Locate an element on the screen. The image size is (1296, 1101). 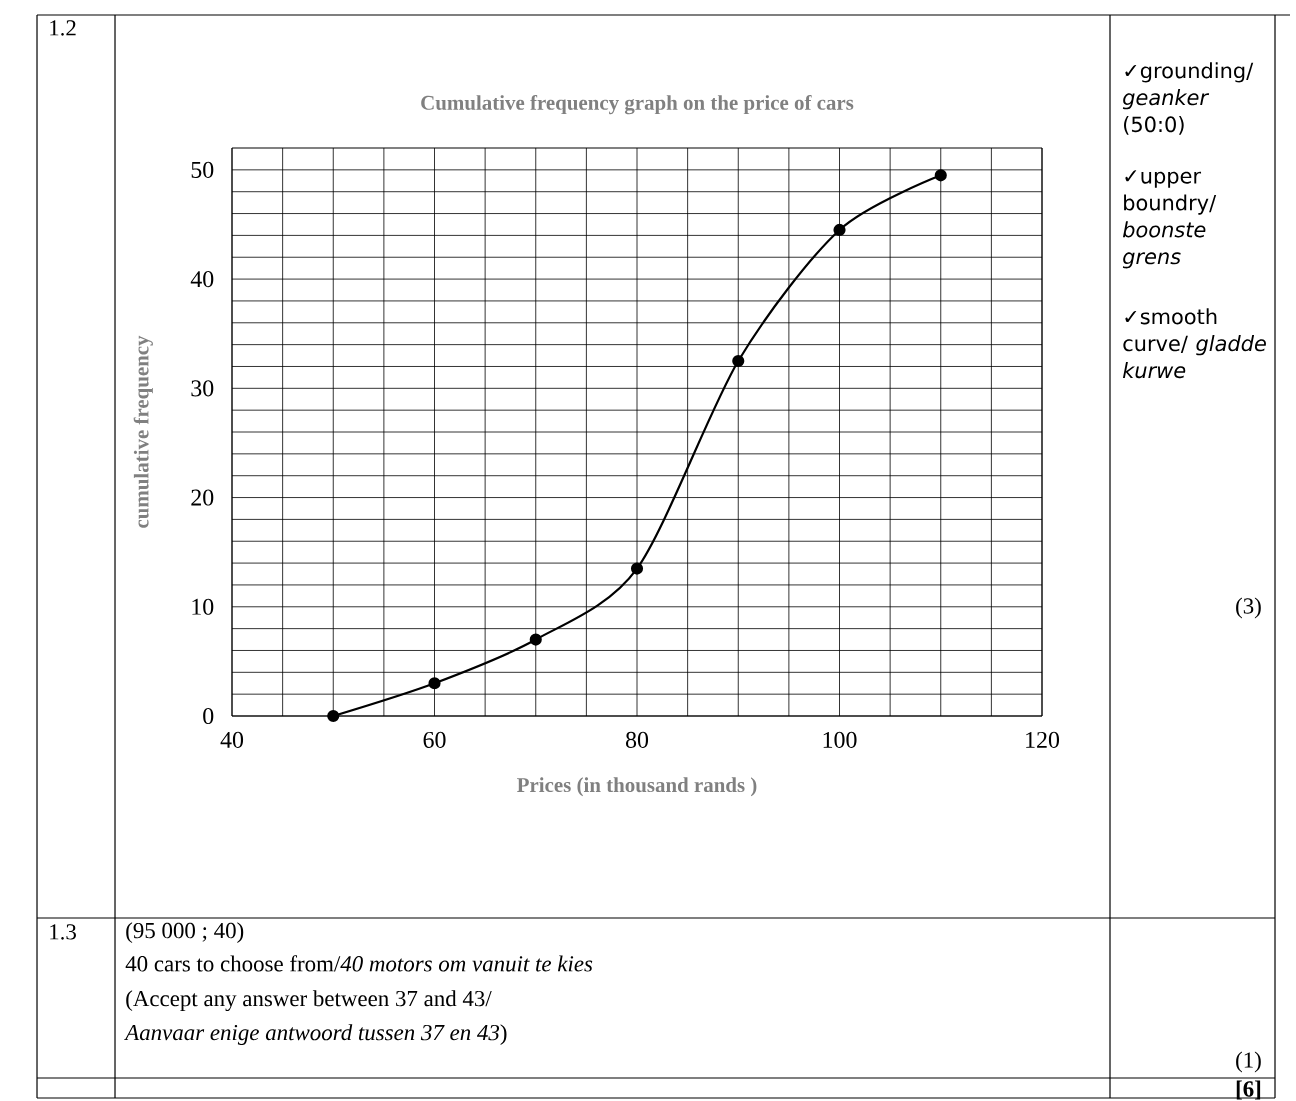
x-tick-label: 100 is located at coordinates (840, 739).